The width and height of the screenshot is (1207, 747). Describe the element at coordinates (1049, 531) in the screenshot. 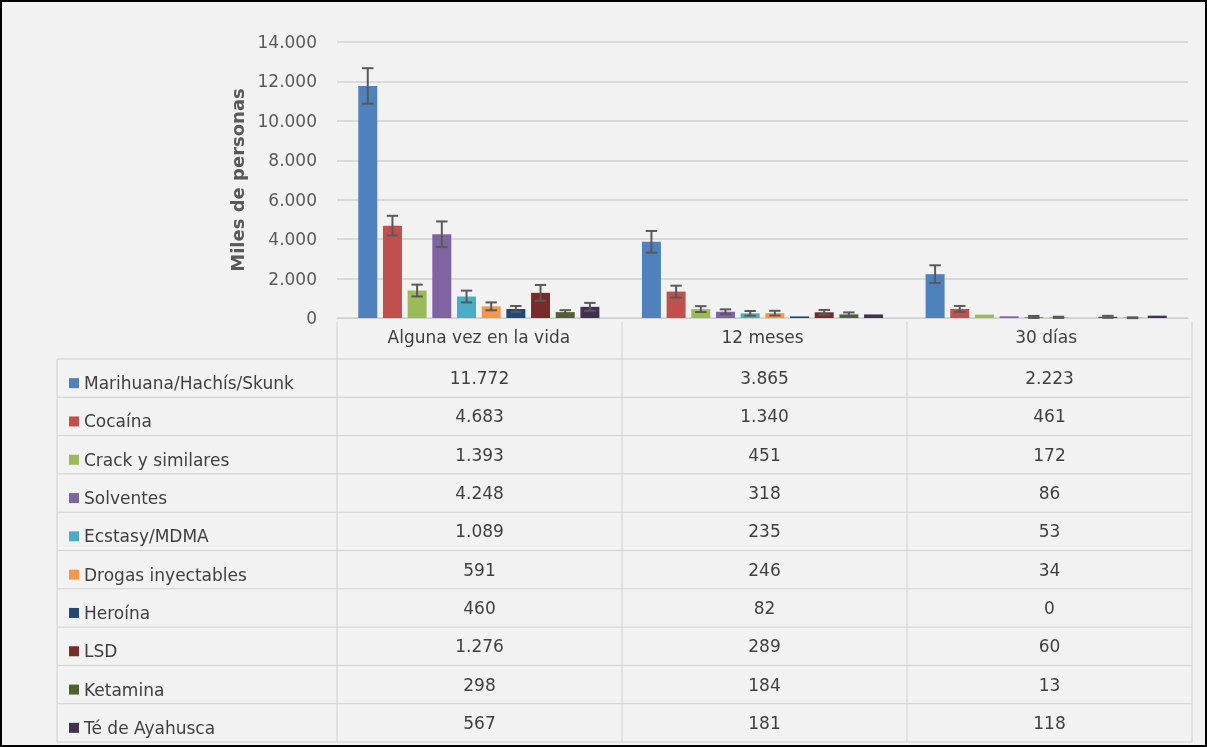

I see `data-label: 53` at that location.